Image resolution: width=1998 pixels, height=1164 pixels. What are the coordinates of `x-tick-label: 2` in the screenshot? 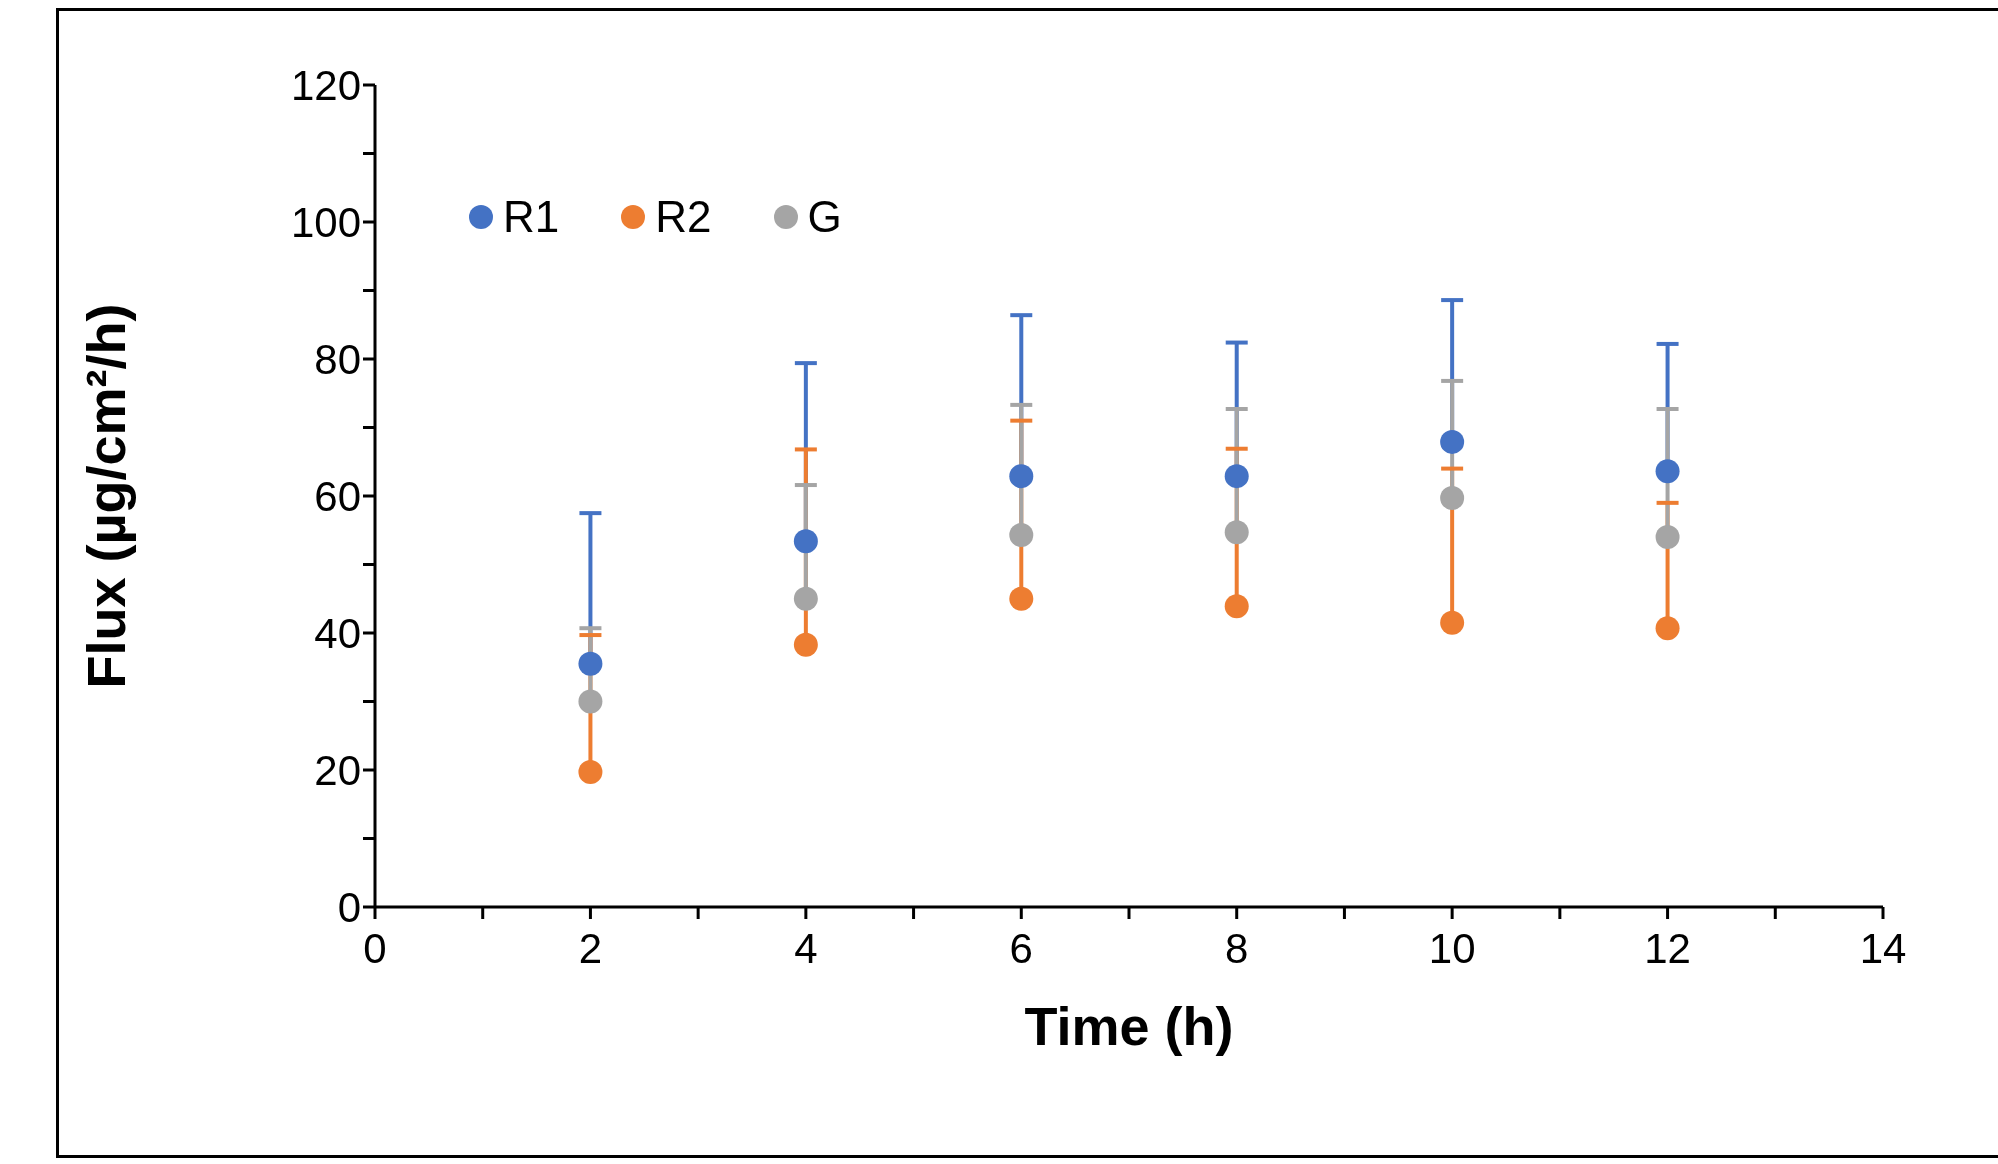 It's located at (590, 948).